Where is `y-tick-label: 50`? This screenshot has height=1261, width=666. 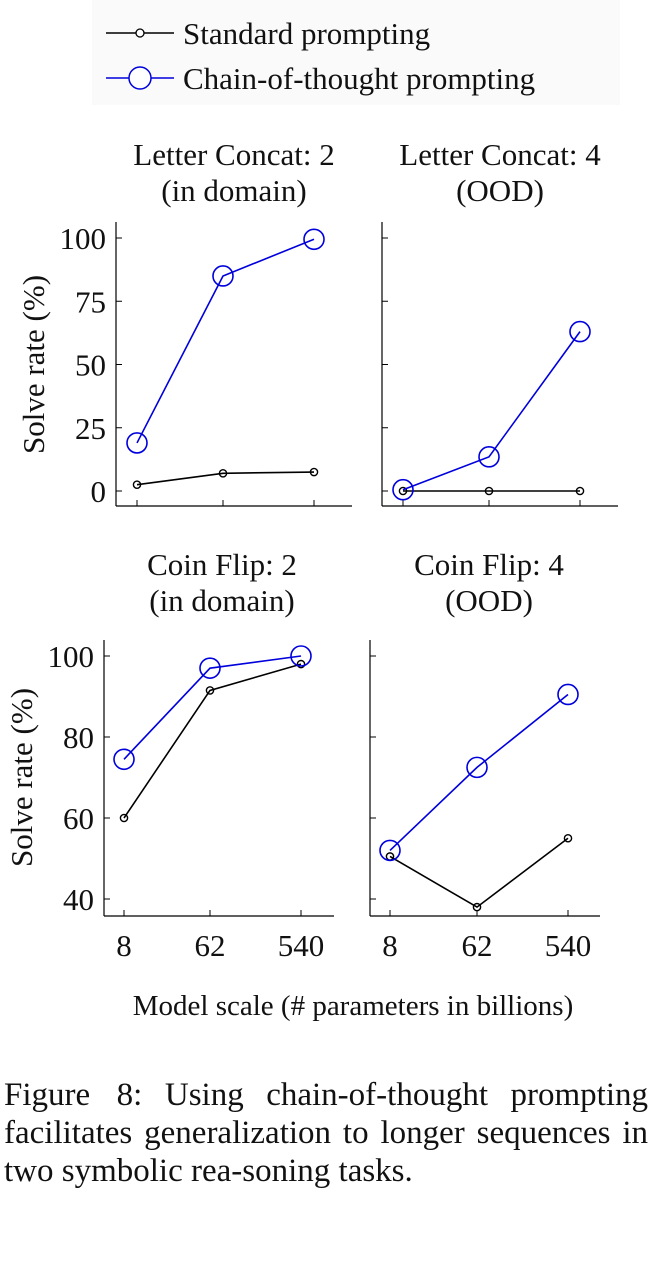 y-tick-label: 50 is located at coordinates (90, 365).